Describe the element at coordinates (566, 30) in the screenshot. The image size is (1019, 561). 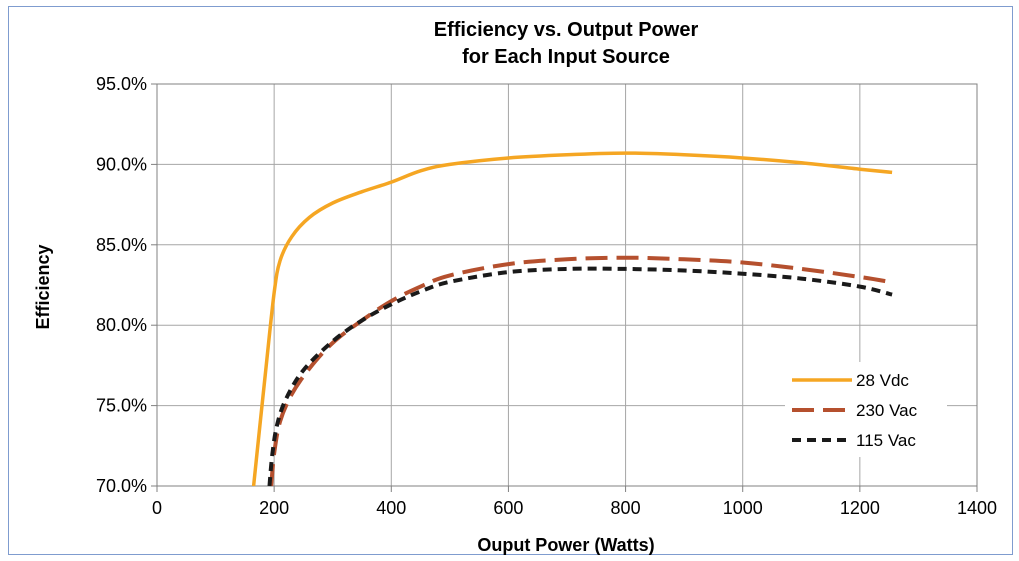
I see `chart-title-line-1: Efficiency vs. Output Power` at that location.